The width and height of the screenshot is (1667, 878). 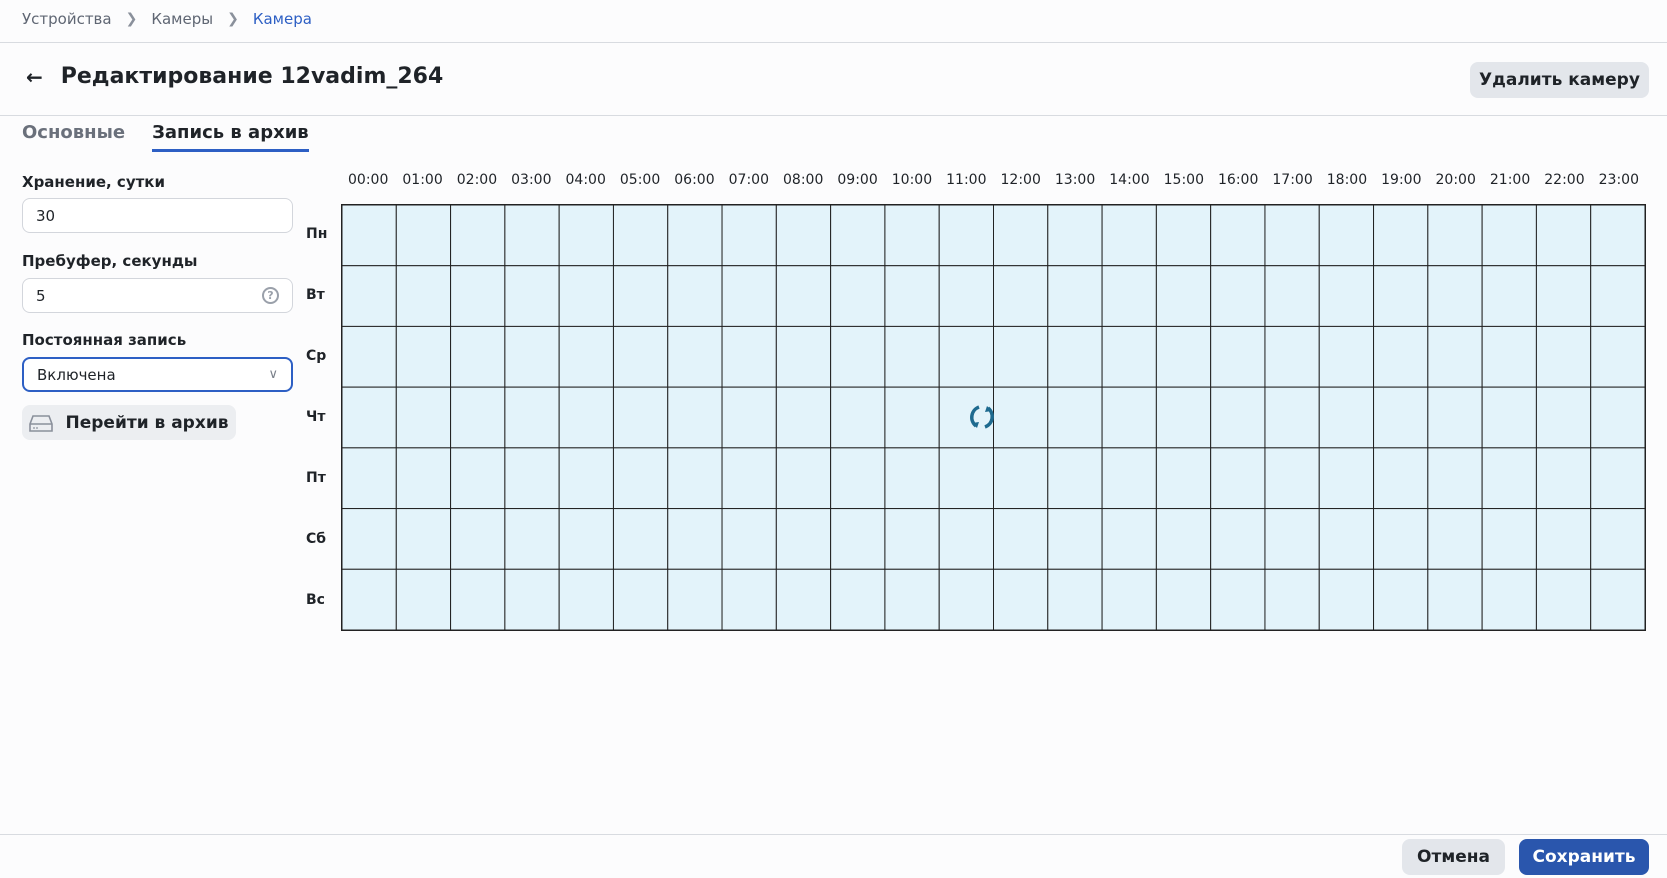 What do you see at coordinates (1453, 857) in the screenshot?
I see `cancel-button: Отмена` at bounding box center [1453, 857].